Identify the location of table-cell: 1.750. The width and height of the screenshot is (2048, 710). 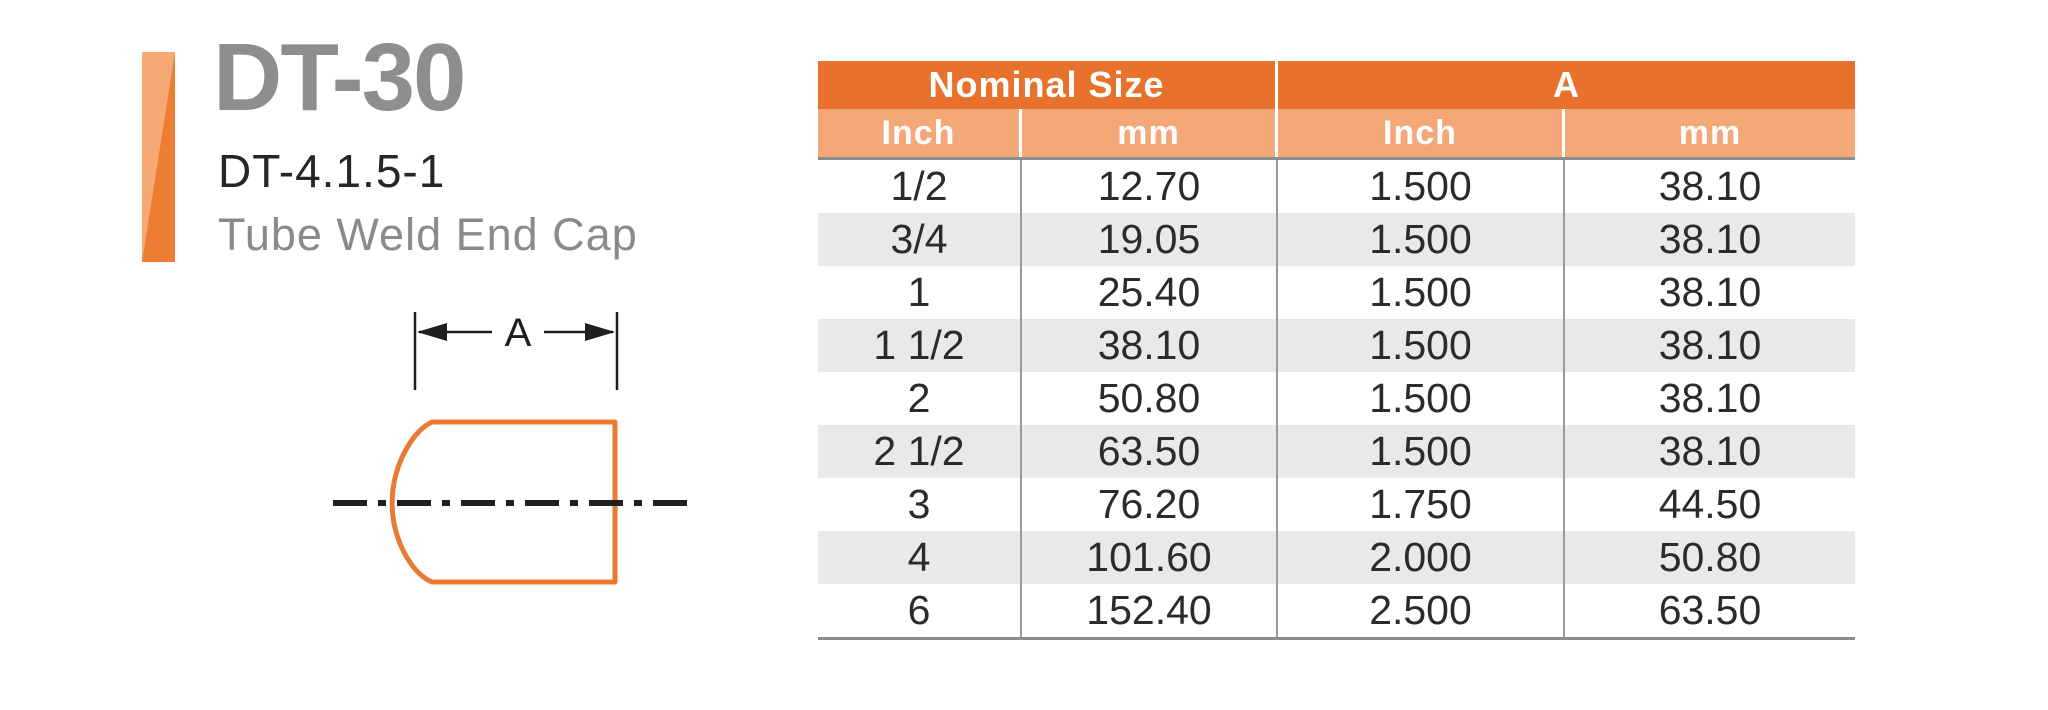
(1421, 504).